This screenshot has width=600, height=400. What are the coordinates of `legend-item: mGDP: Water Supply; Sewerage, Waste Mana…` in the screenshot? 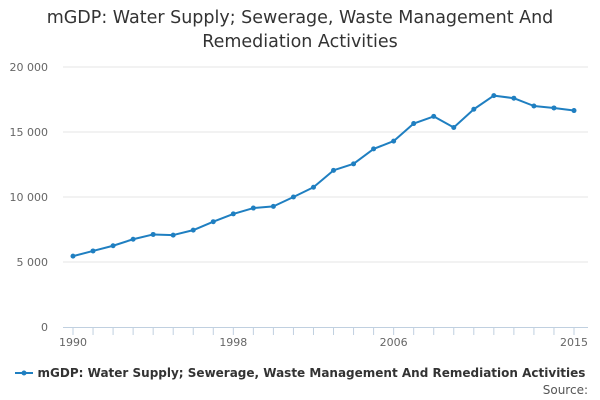 It's located at (300, 373).